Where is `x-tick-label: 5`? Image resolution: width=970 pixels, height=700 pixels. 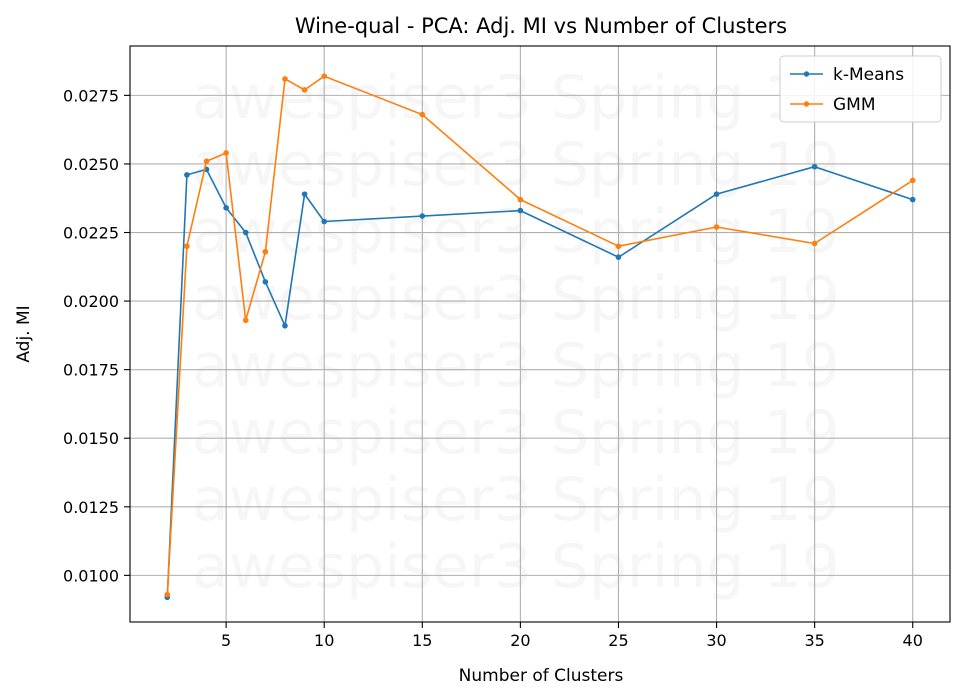
x-tick-label: 5 is located at coordinates (226, 640).